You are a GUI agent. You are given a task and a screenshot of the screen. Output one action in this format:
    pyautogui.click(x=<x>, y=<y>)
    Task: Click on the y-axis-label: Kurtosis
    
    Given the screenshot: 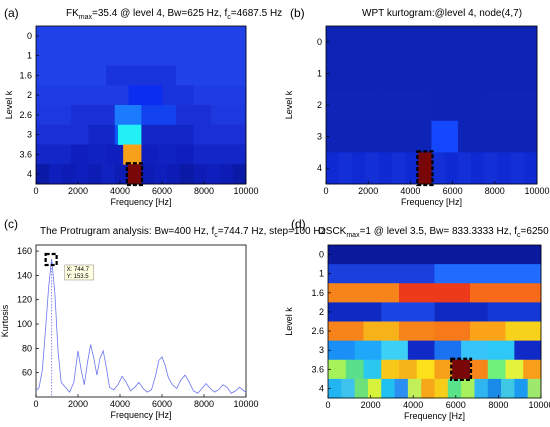 What is the action you would take?
    pyautogui.click(x=5, y=320)
    